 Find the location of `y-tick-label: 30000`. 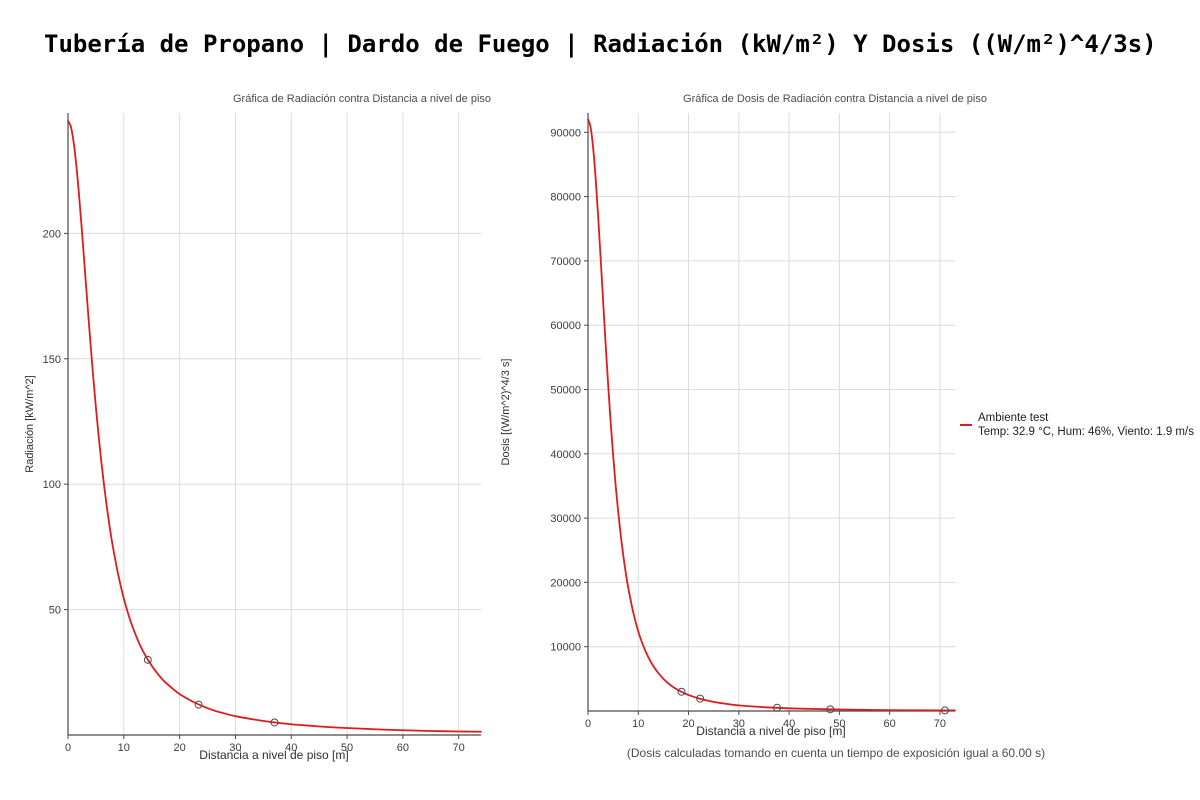

y-tick-label: 30000 is located at coordinates (565, 519).